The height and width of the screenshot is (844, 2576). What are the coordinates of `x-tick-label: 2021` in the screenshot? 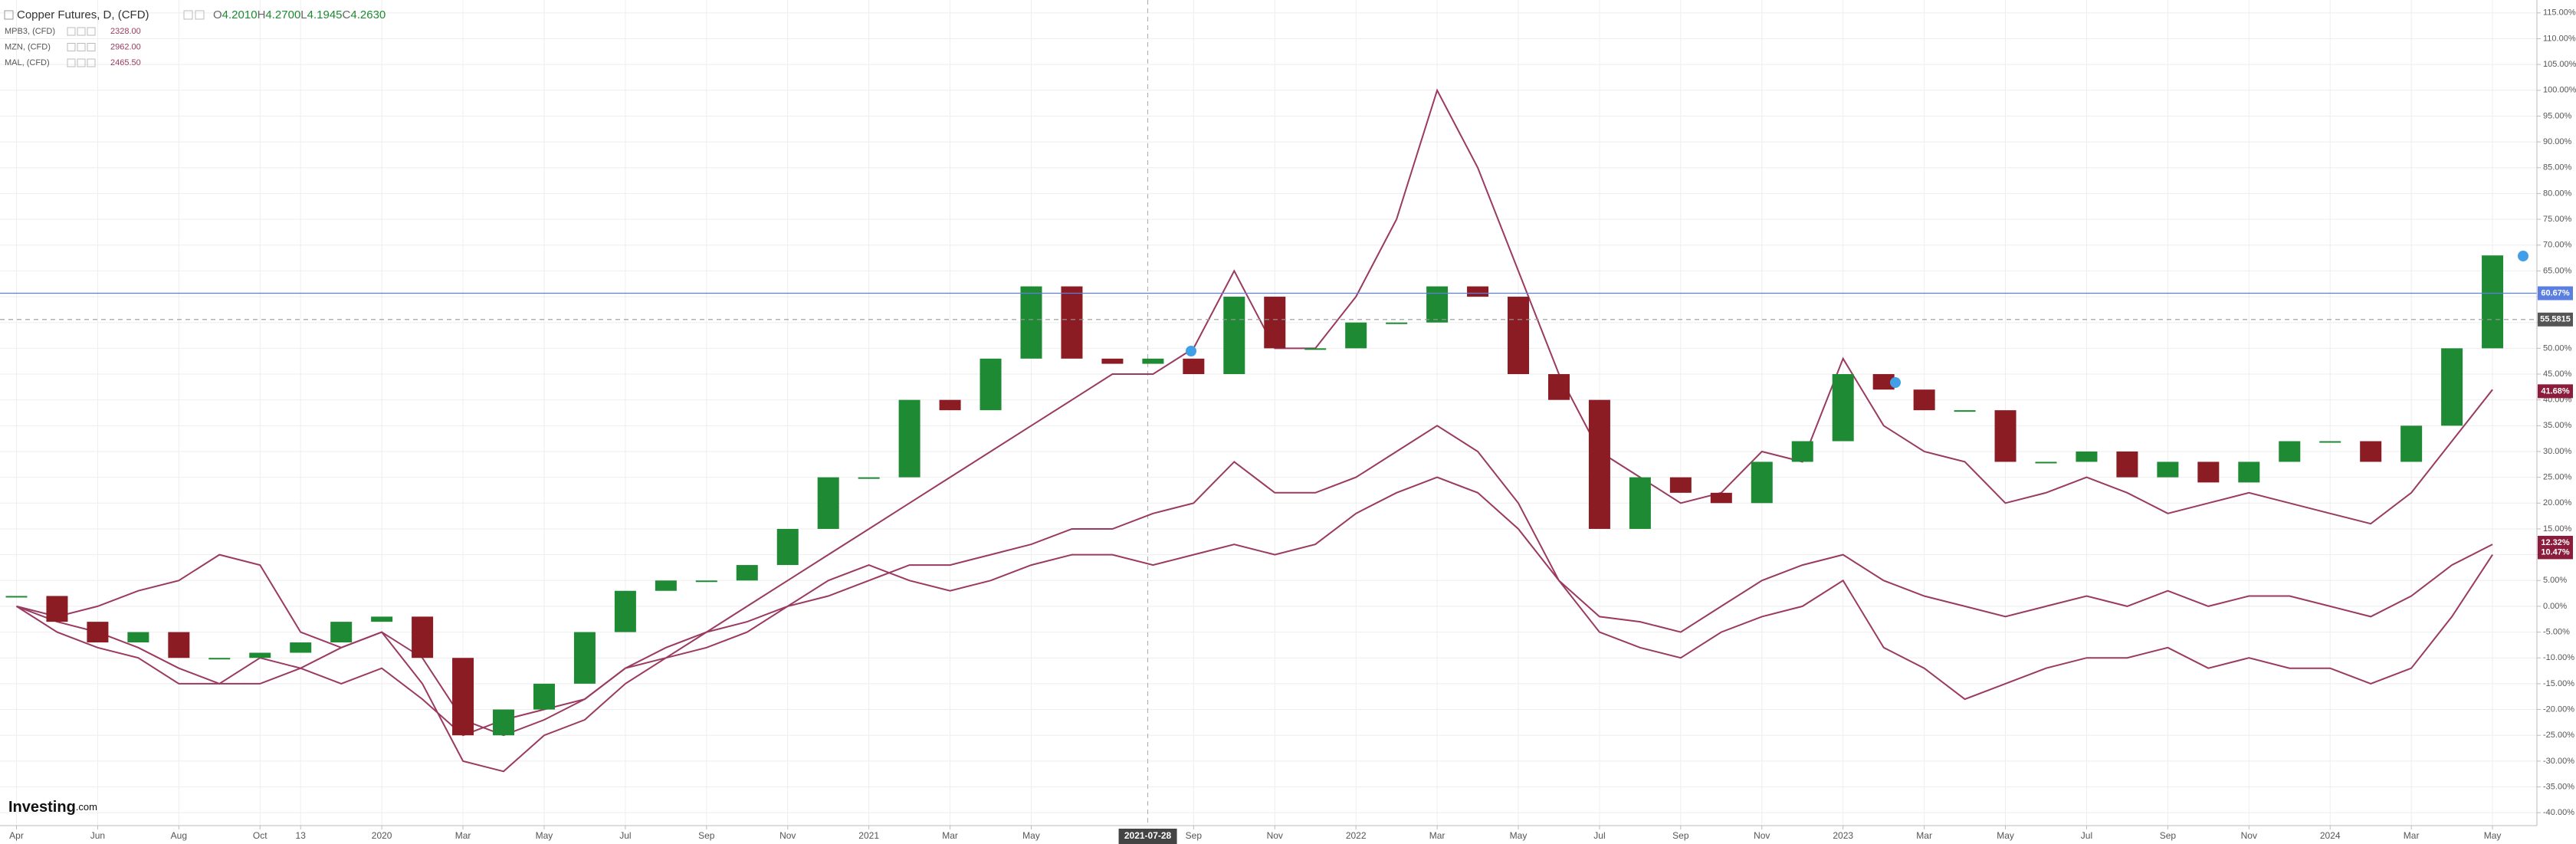 It's located at (868, 835).